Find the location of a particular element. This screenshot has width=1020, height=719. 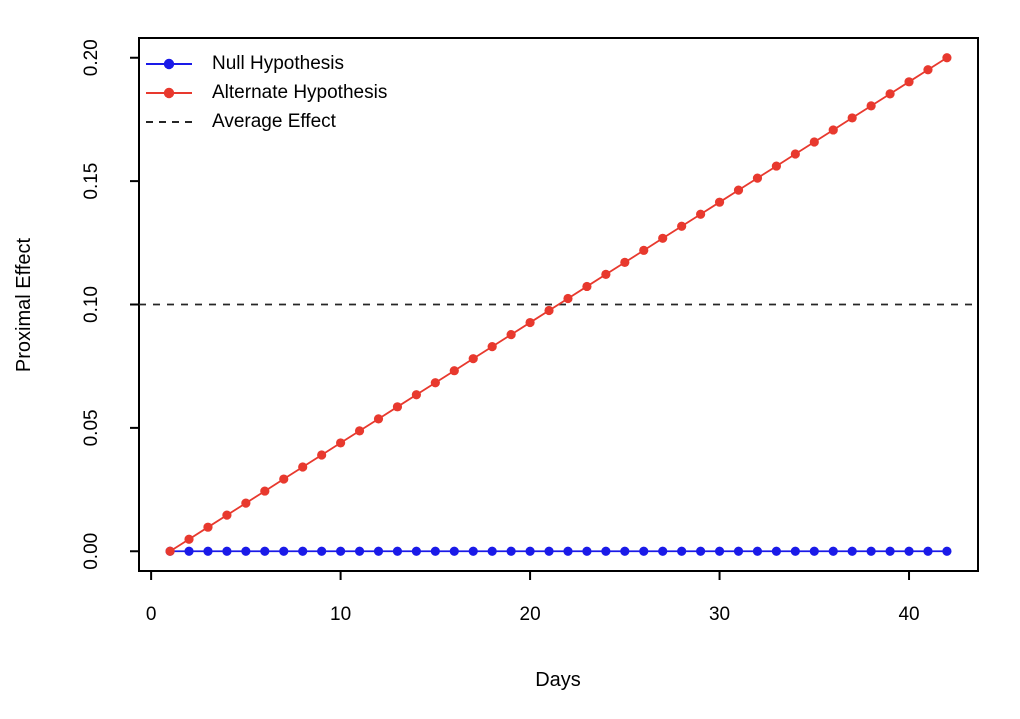

legend-item-average-effect: Average Effect is located at coordinates (266, 121).